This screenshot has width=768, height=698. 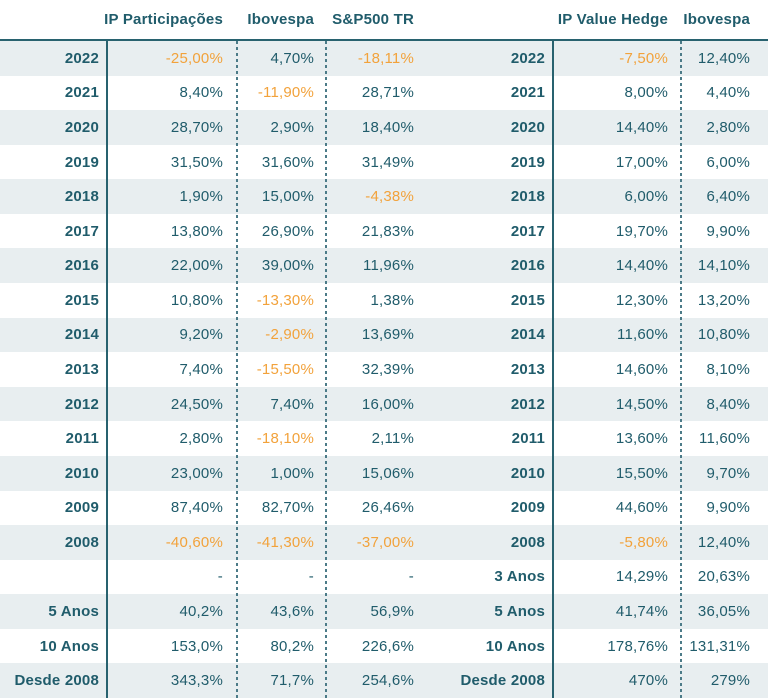 What do you see at coordinates (196, 266) in the screenshot?
I see `value-cell: 22,00%` at bounding box center [196, 266].